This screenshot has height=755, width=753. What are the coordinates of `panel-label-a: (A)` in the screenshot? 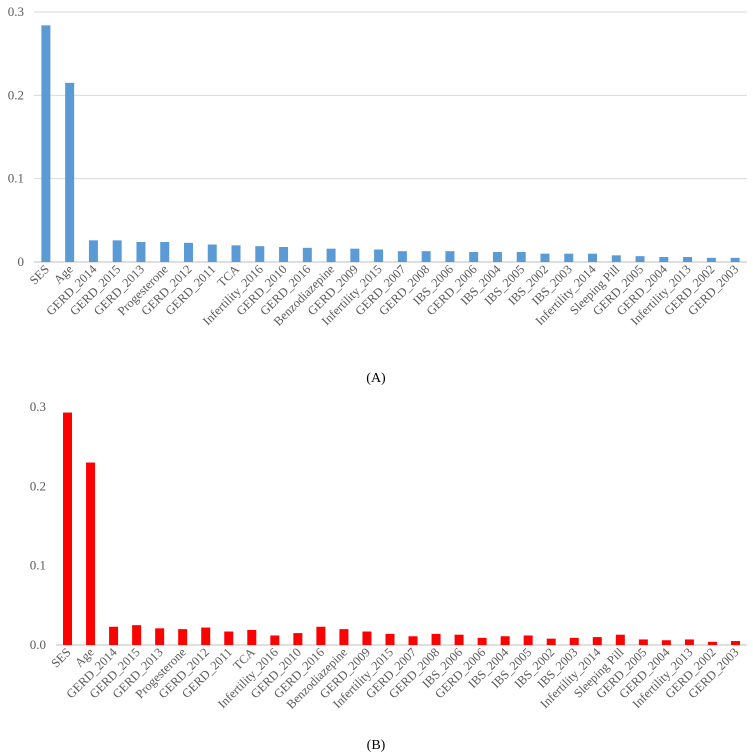 It's located at (376, 378).